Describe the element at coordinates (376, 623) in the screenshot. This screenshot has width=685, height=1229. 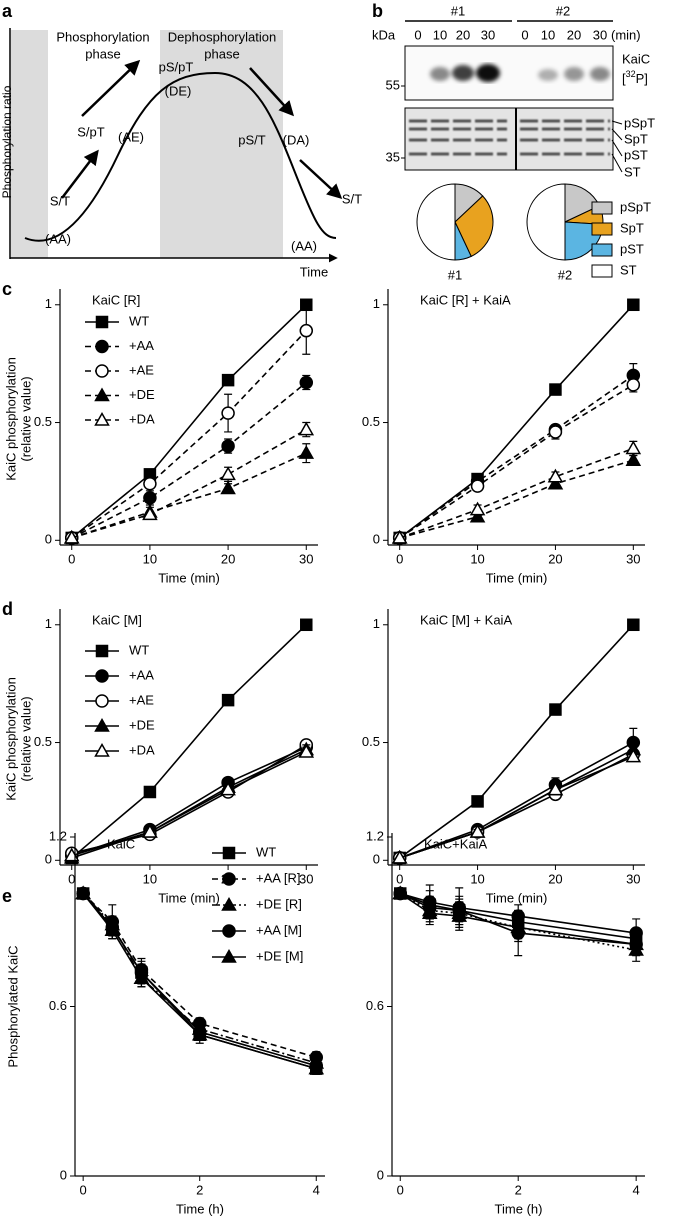
I see `y-tick-label: 1` at that location.